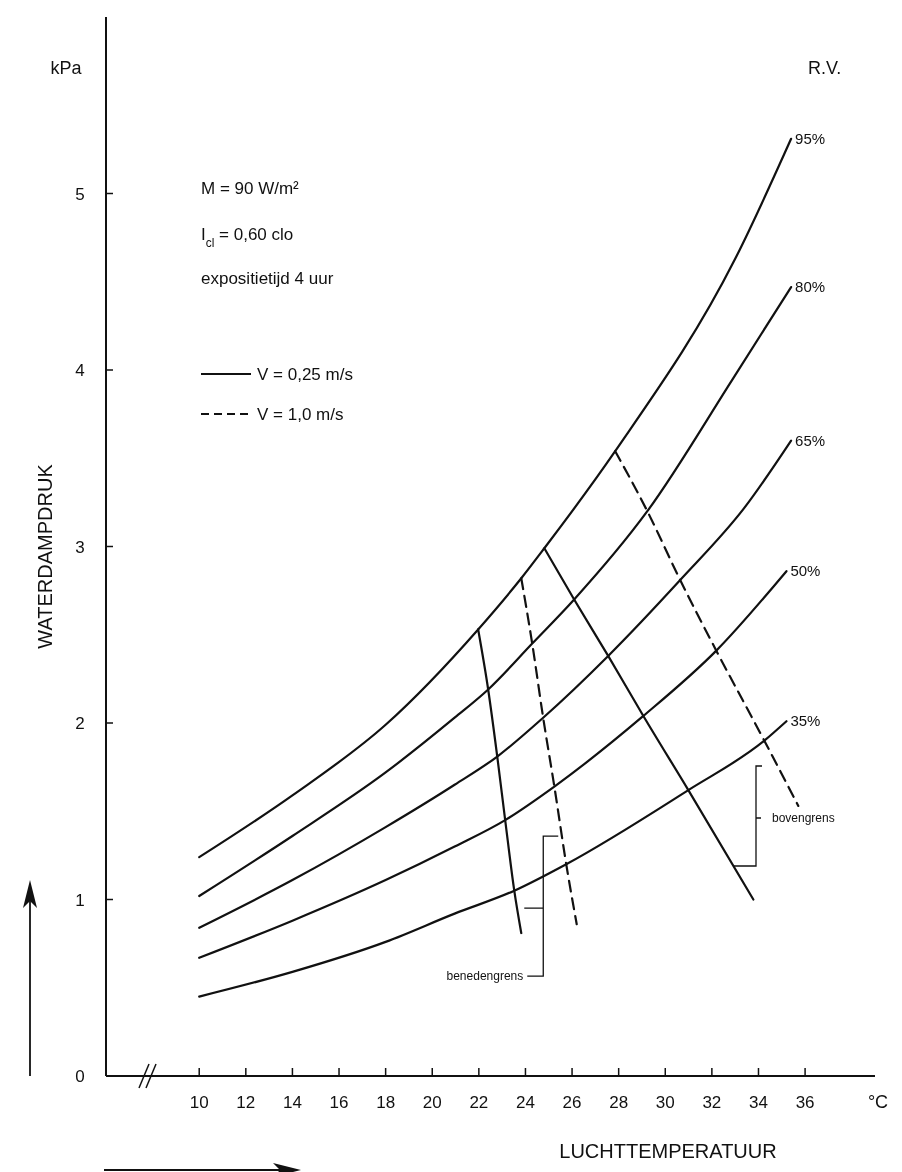  I want to click on y-axis-title: WATERDAMPDRUK, so click(45, 556).